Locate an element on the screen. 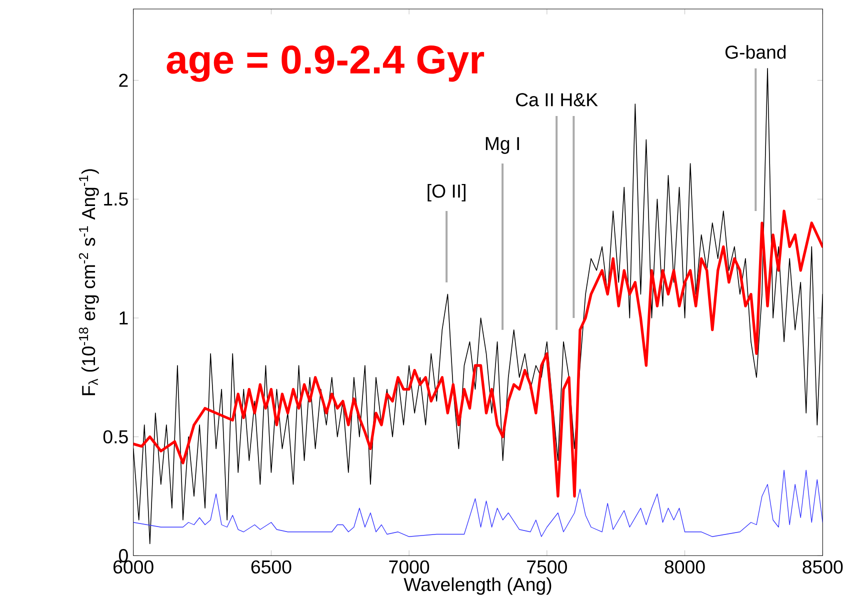 The height and width of the screenshot is (613, 846). text: F$_{λ}$ (10$^{-18}$ erg cm$^{-2}$ s$^{-1}$ Ang$^{-1}$) is located at coordinates (88, 282).